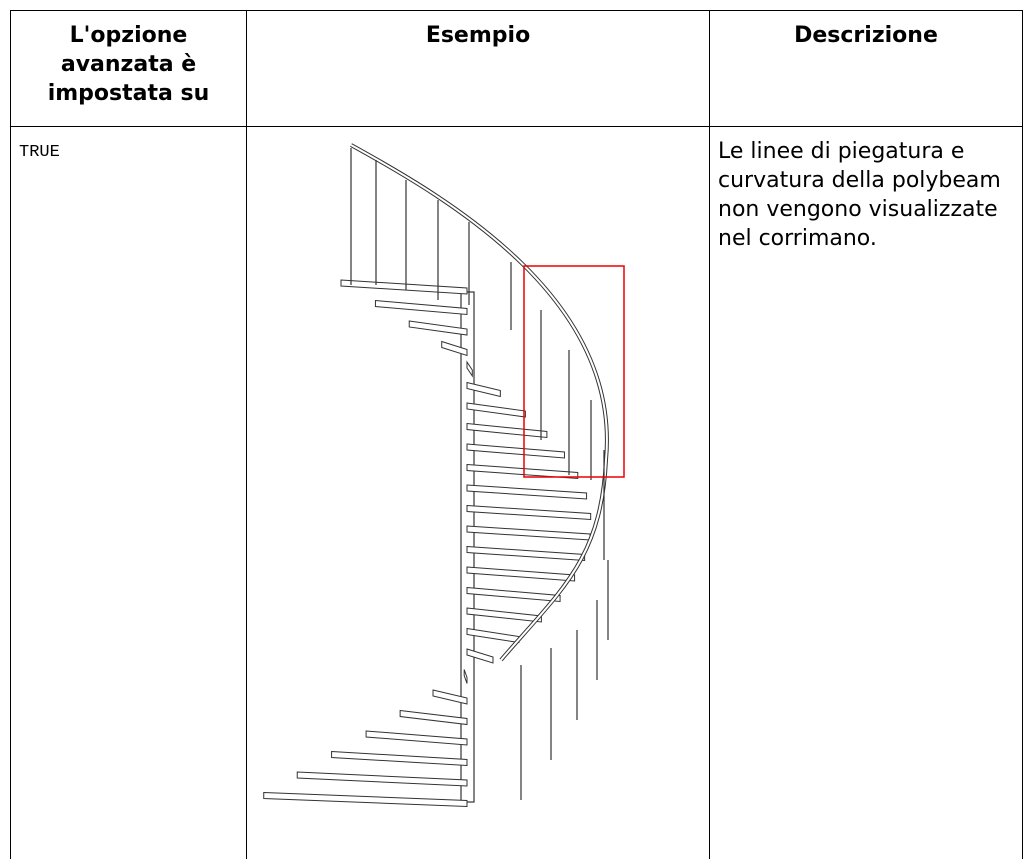 This screenshot has height=859, width=1032. Describe the element at coordinates (478, 69) in the screenshot. I see `header-cell: Esempio` at that location.